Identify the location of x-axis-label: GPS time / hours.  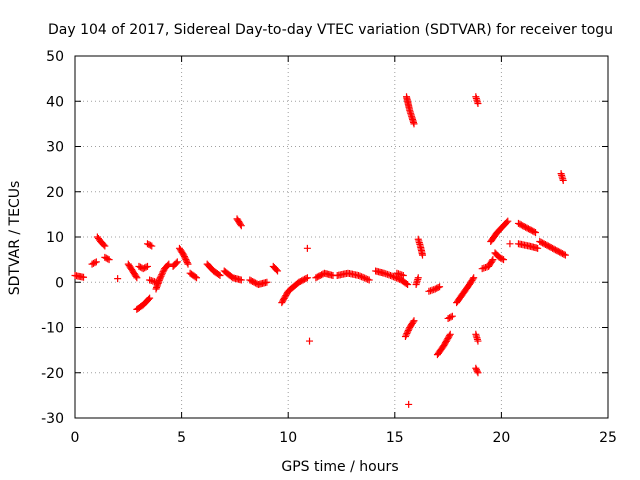
(339, 467).